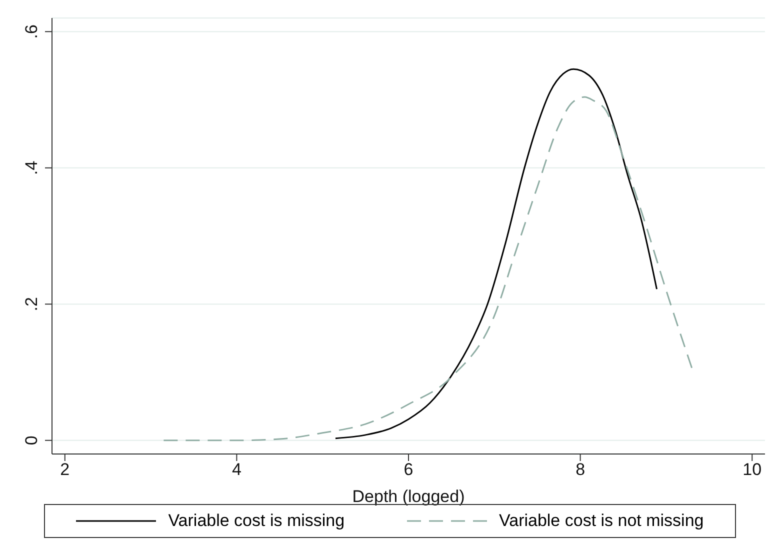  Describe the element at coordinates (601, 521) in the screenshot. I see `legend-label: Variable cost is not missing` at that location.